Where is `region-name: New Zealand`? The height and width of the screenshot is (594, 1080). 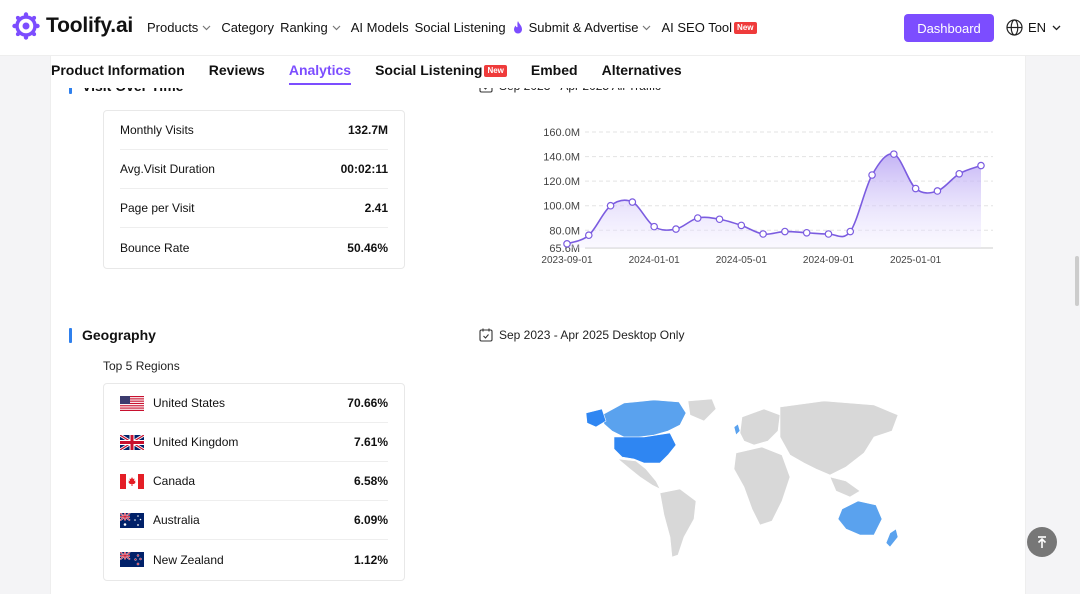 region-name: New Zealand is located at coordinates (188, 559).